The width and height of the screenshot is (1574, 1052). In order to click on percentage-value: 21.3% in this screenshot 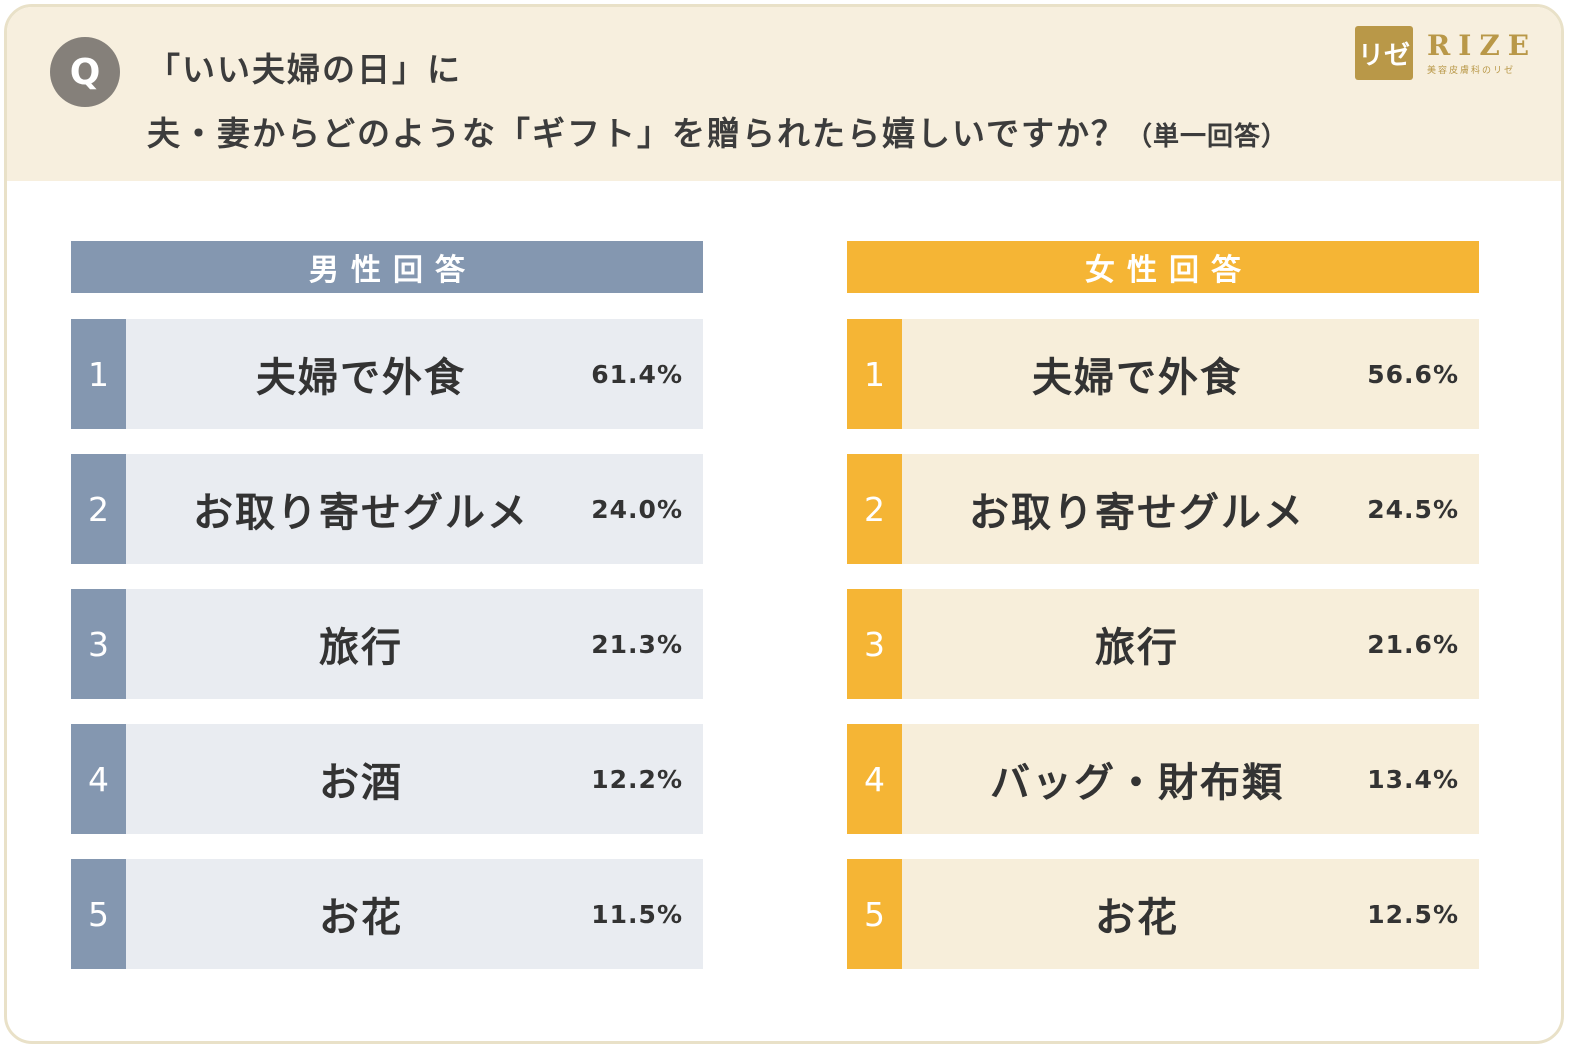, I will do `click(637, 644)`.